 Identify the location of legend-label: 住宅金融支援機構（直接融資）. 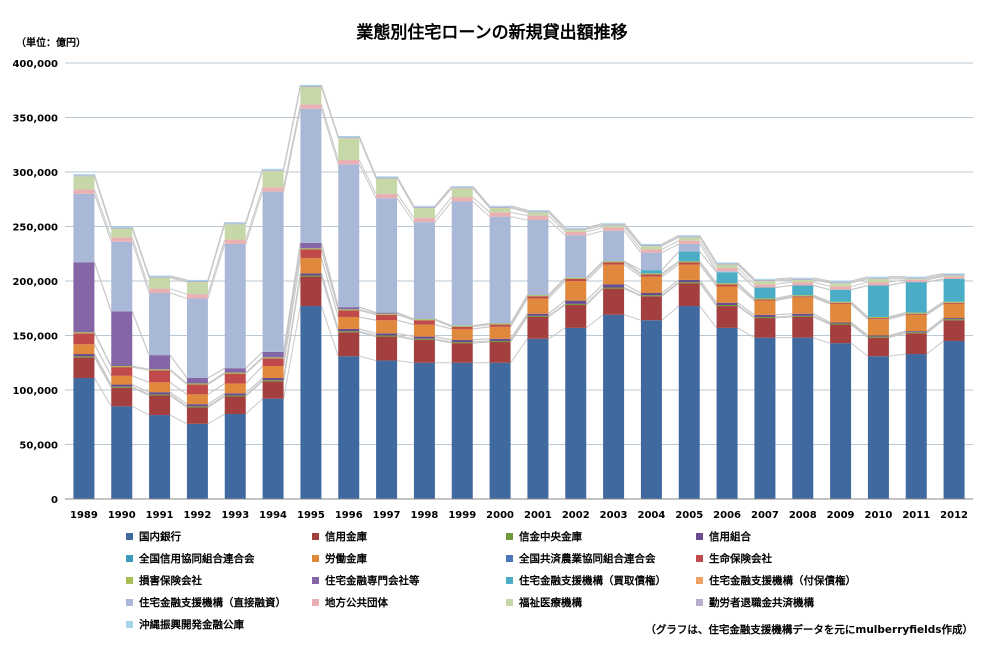
(212, 603).